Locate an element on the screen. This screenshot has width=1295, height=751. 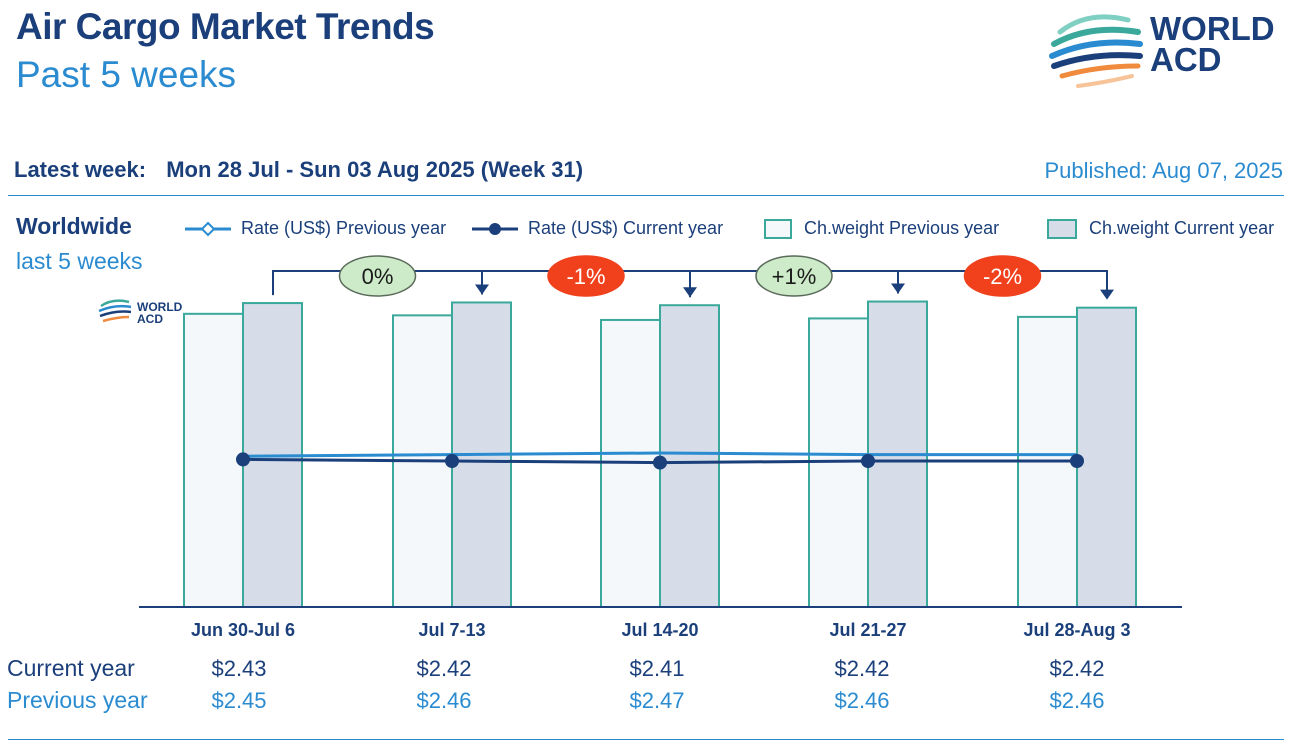
value-rate-current: $2.43 is located at coordinates (239, 668).